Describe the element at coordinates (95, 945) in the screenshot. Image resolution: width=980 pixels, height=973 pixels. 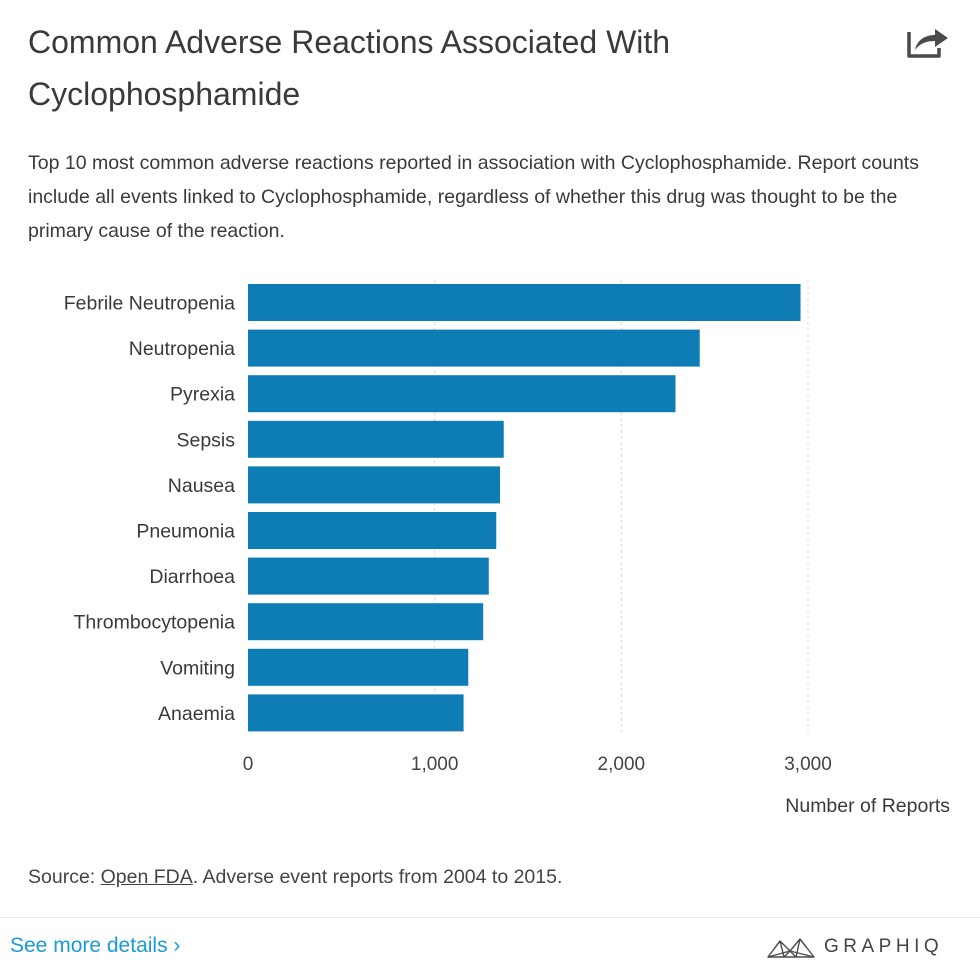
I see `see-more-details-link: See more details ›` at that location.